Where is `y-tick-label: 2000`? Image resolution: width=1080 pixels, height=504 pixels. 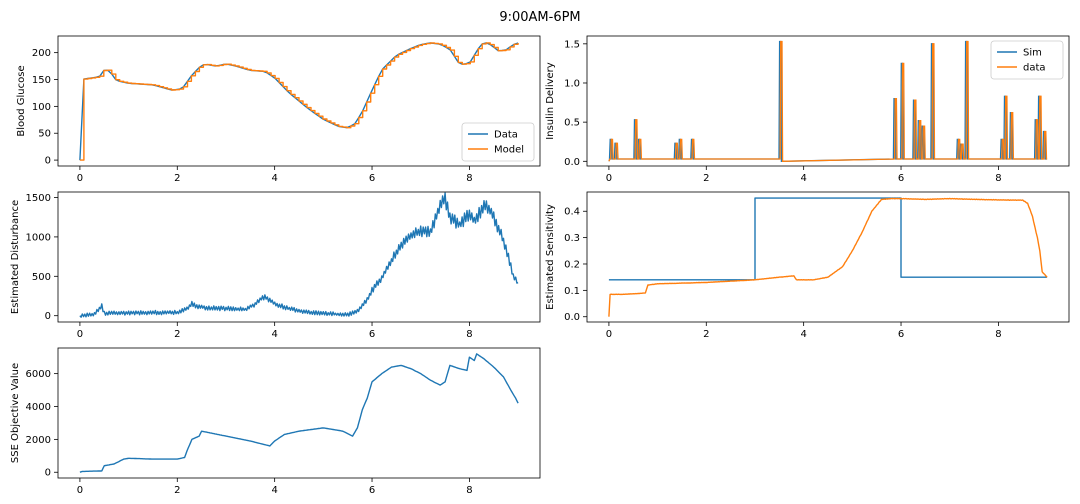 y-tick-label: 2000 is located at coordinates (38, 440).